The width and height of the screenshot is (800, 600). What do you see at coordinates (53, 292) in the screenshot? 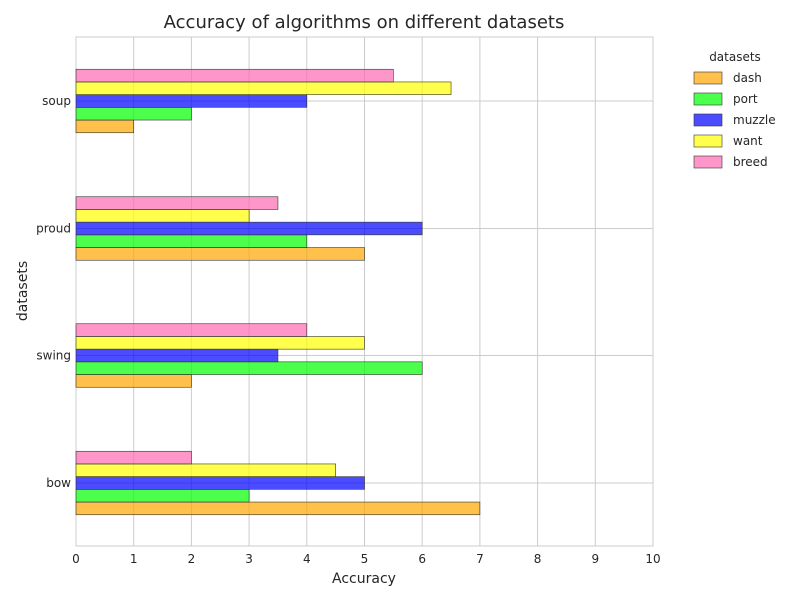
I see `y-axis-ticks: bow swing proud soup` at bounding box center [53, 292].